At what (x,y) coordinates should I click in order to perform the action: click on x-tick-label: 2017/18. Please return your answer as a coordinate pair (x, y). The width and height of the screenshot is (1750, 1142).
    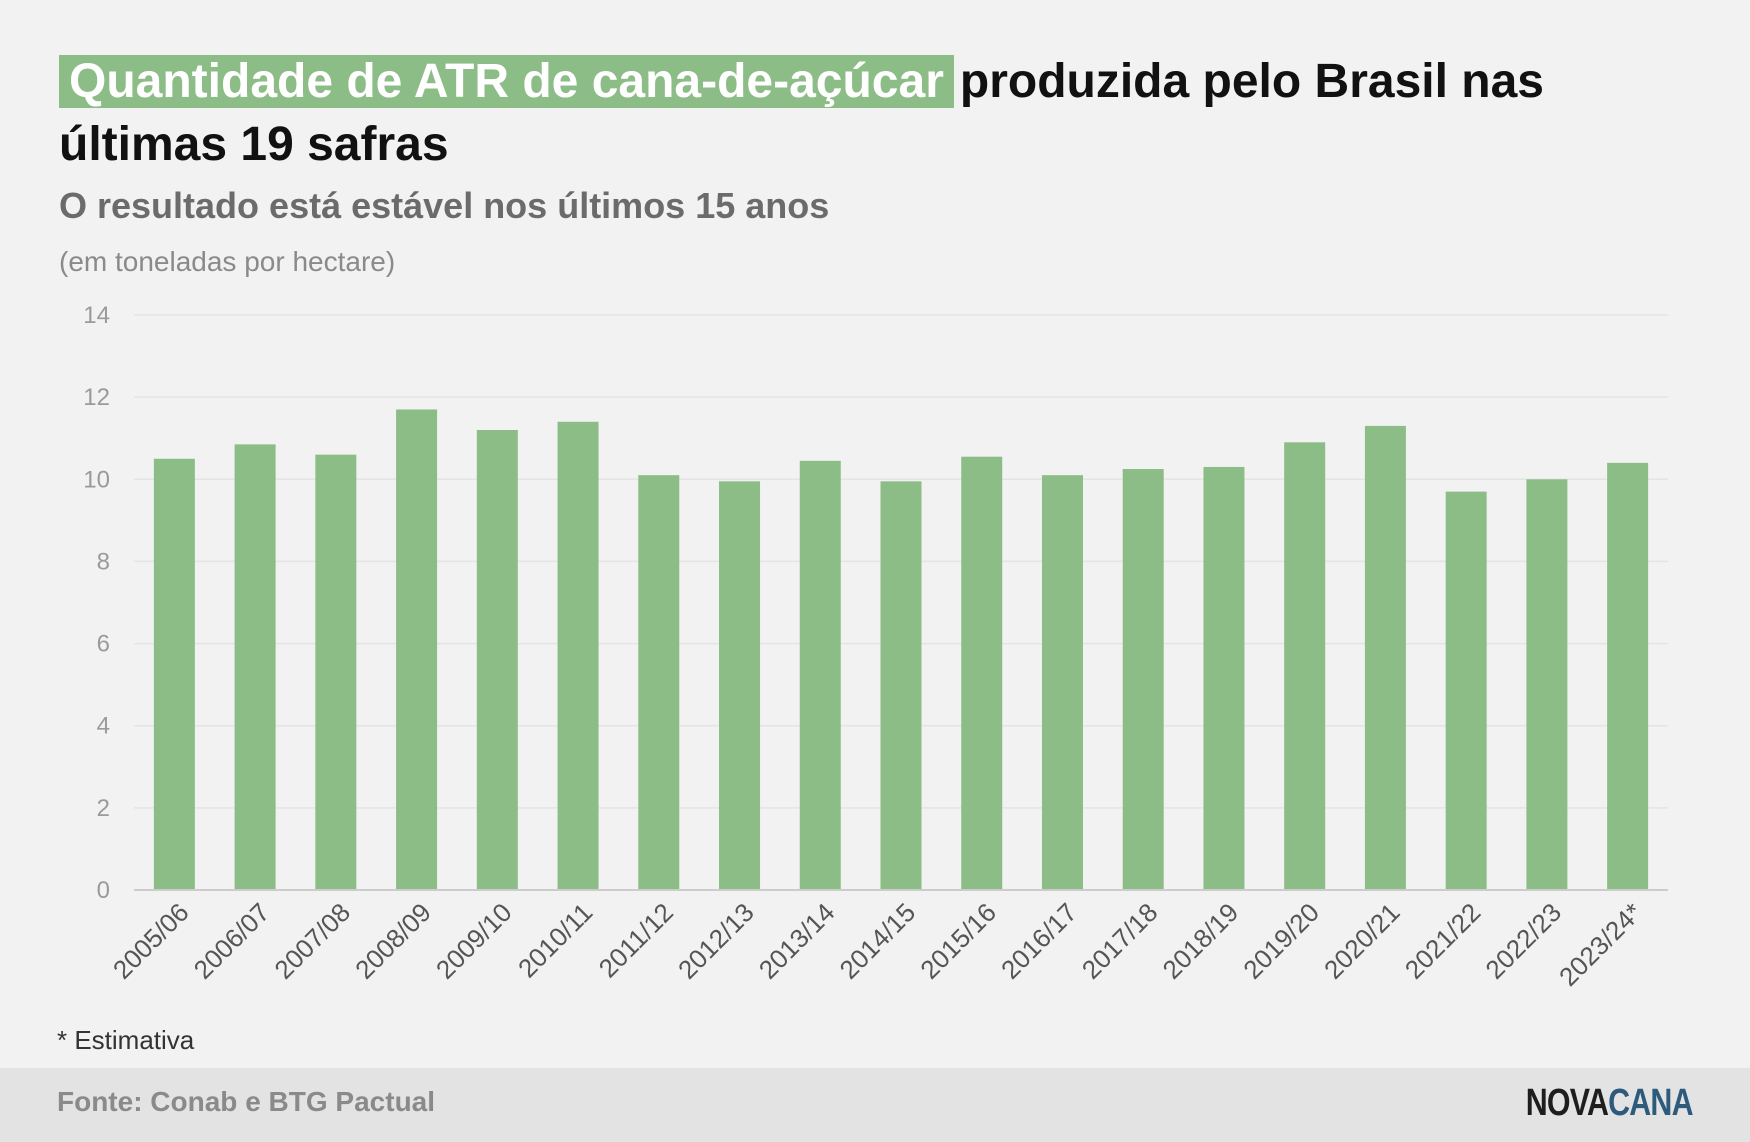
    Looking at the image, I should click on (1120, 941).